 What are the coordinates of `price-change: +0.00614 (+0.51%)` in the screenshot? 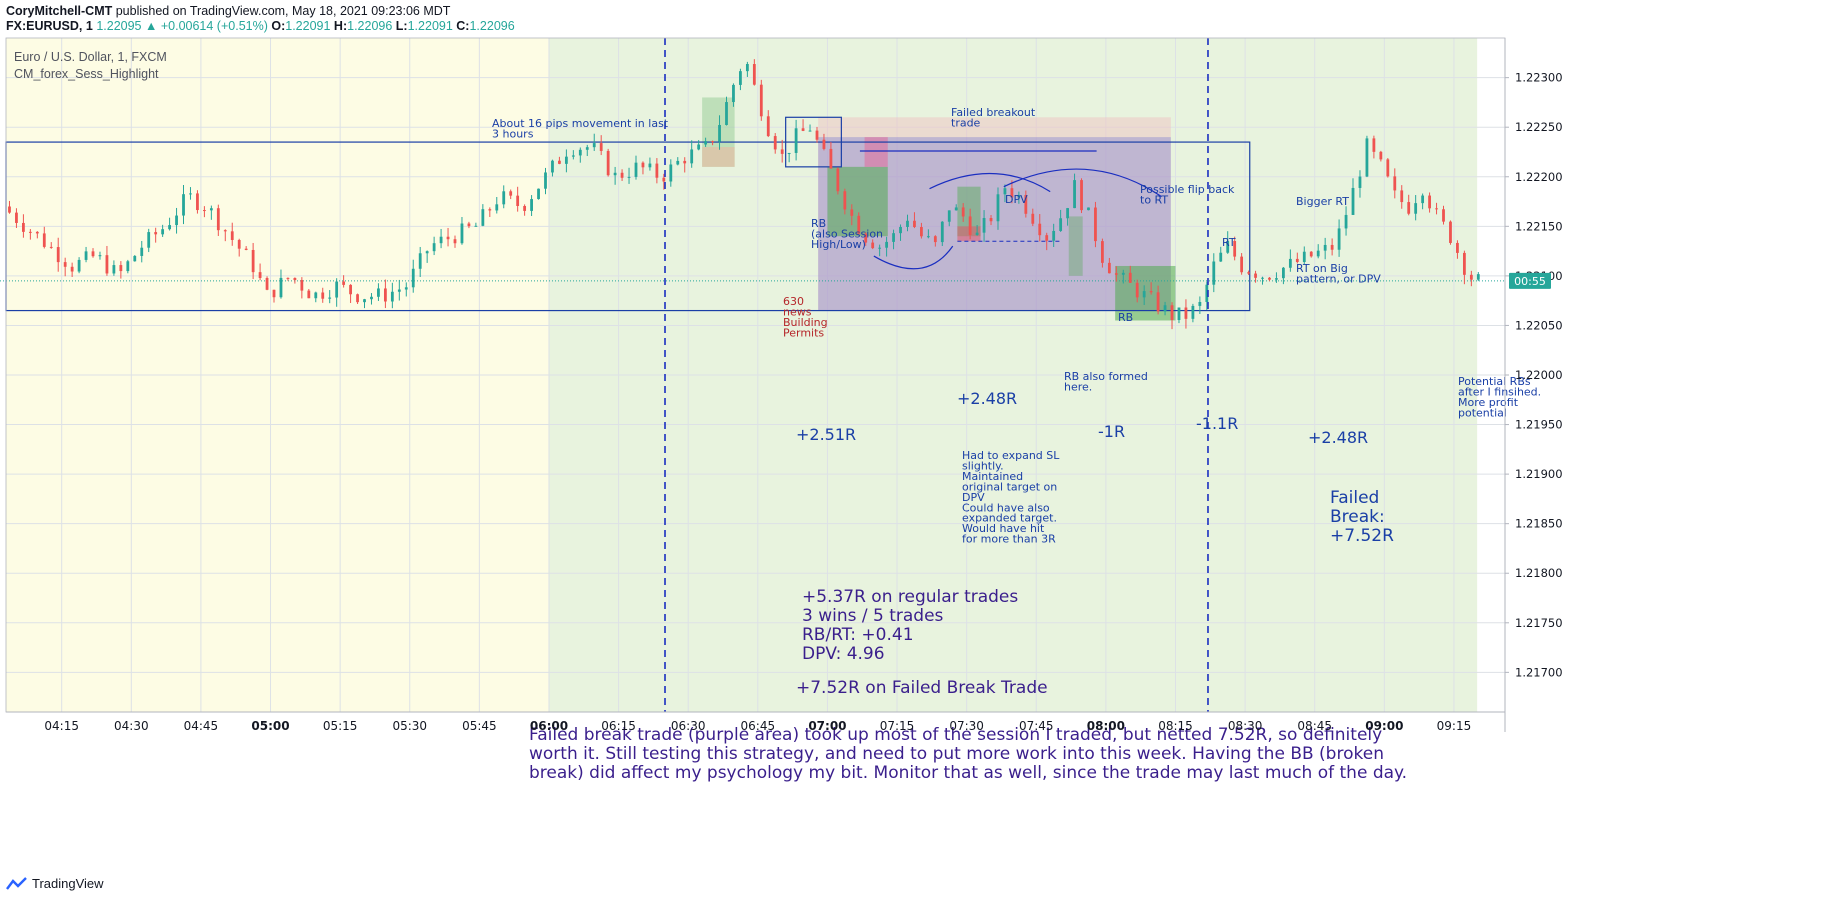 It's located at (214, 26).